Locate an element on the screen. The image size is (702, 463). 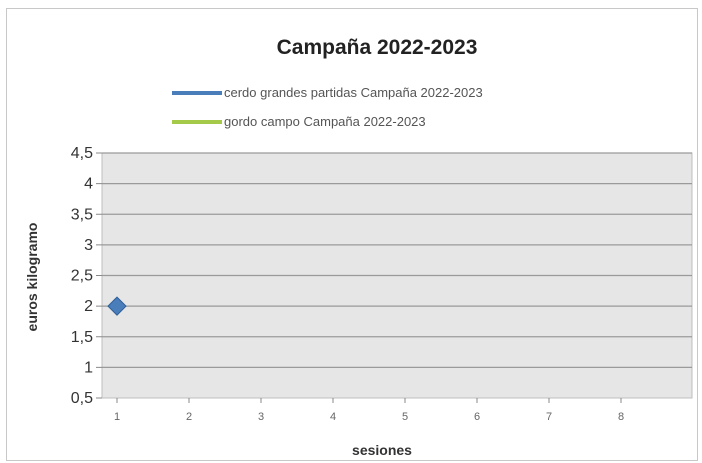
x-tick-label: 2 is located at coordinates (189, 417).